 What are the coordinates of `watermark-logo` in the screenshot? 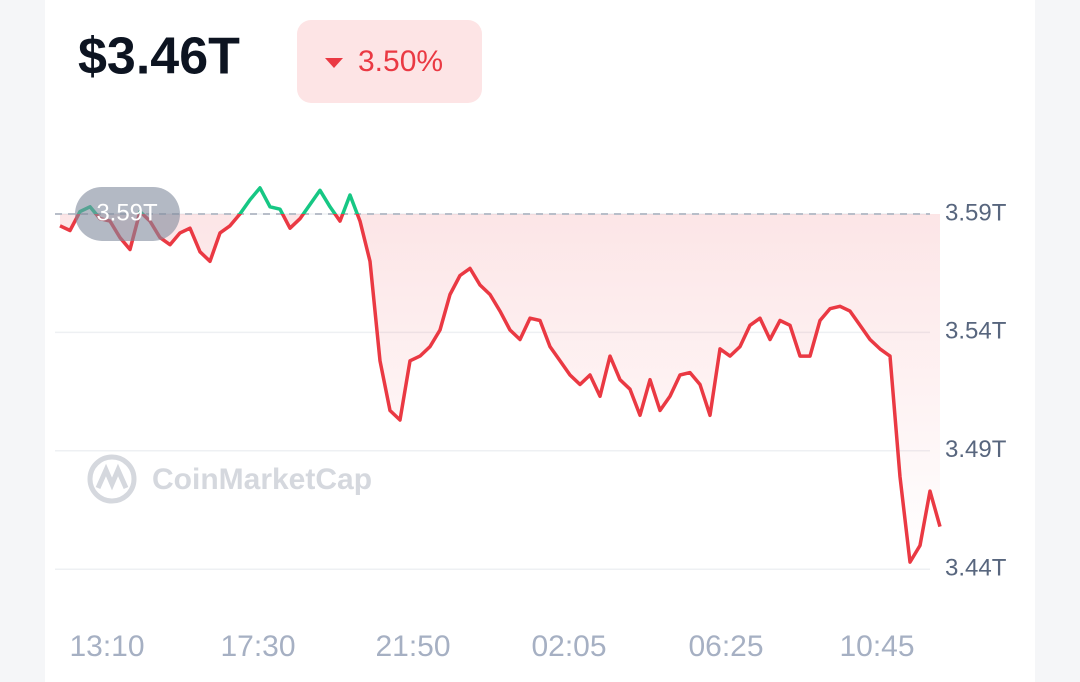 It's located at (112, 479).